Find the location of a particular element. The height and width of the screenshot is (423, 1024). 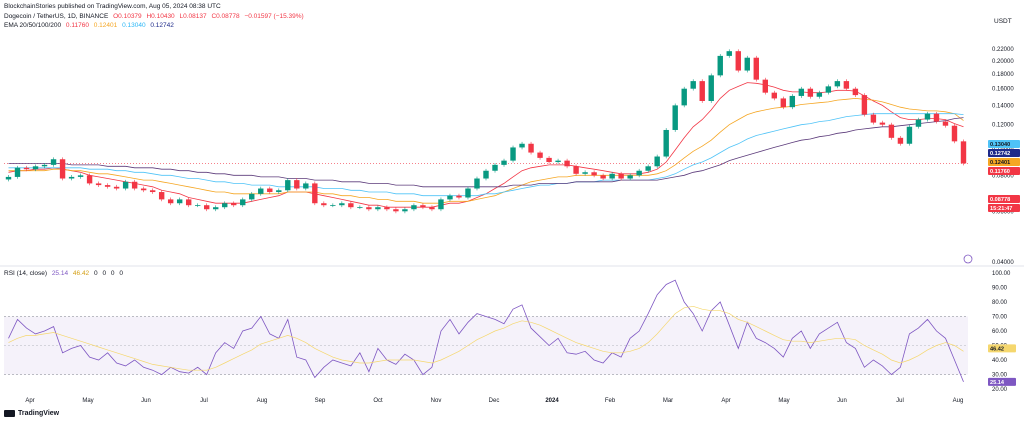

rsi-badge: 46.42 is located at coordinates (1002, 348).